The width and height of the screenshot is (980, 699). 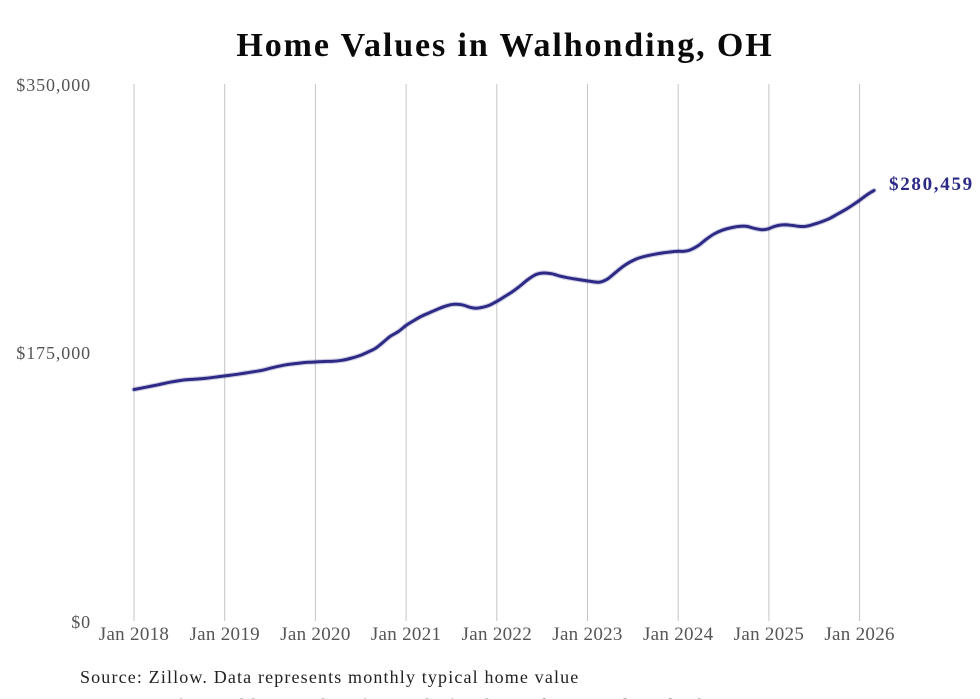 I want to click on svg-text: Home Values in Walhonding, OH, so click(x=504, y=45).